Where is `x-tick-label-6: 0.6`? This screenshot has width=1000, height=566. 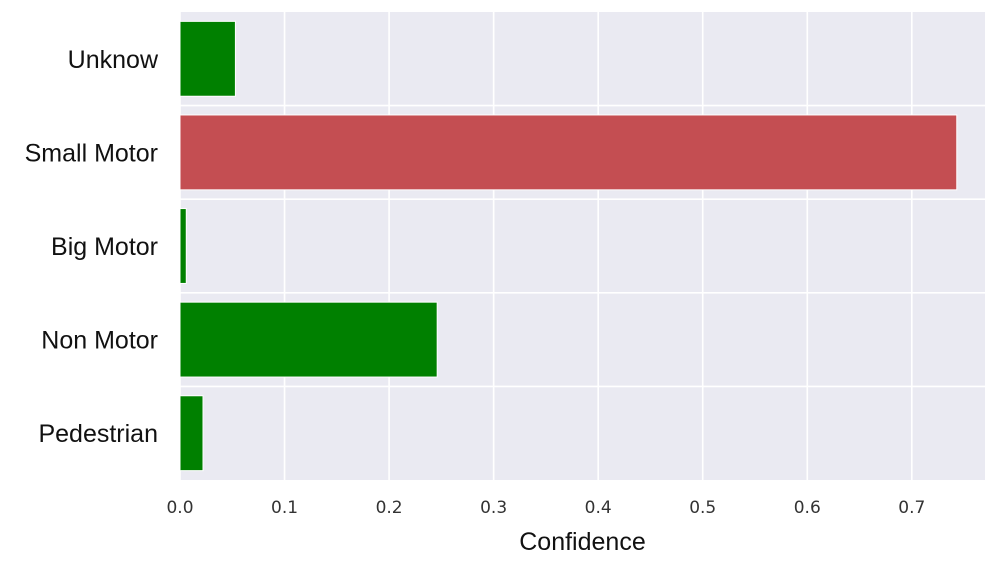 x-tick-label-6: 0.6 is located at coordinates (807, 508).